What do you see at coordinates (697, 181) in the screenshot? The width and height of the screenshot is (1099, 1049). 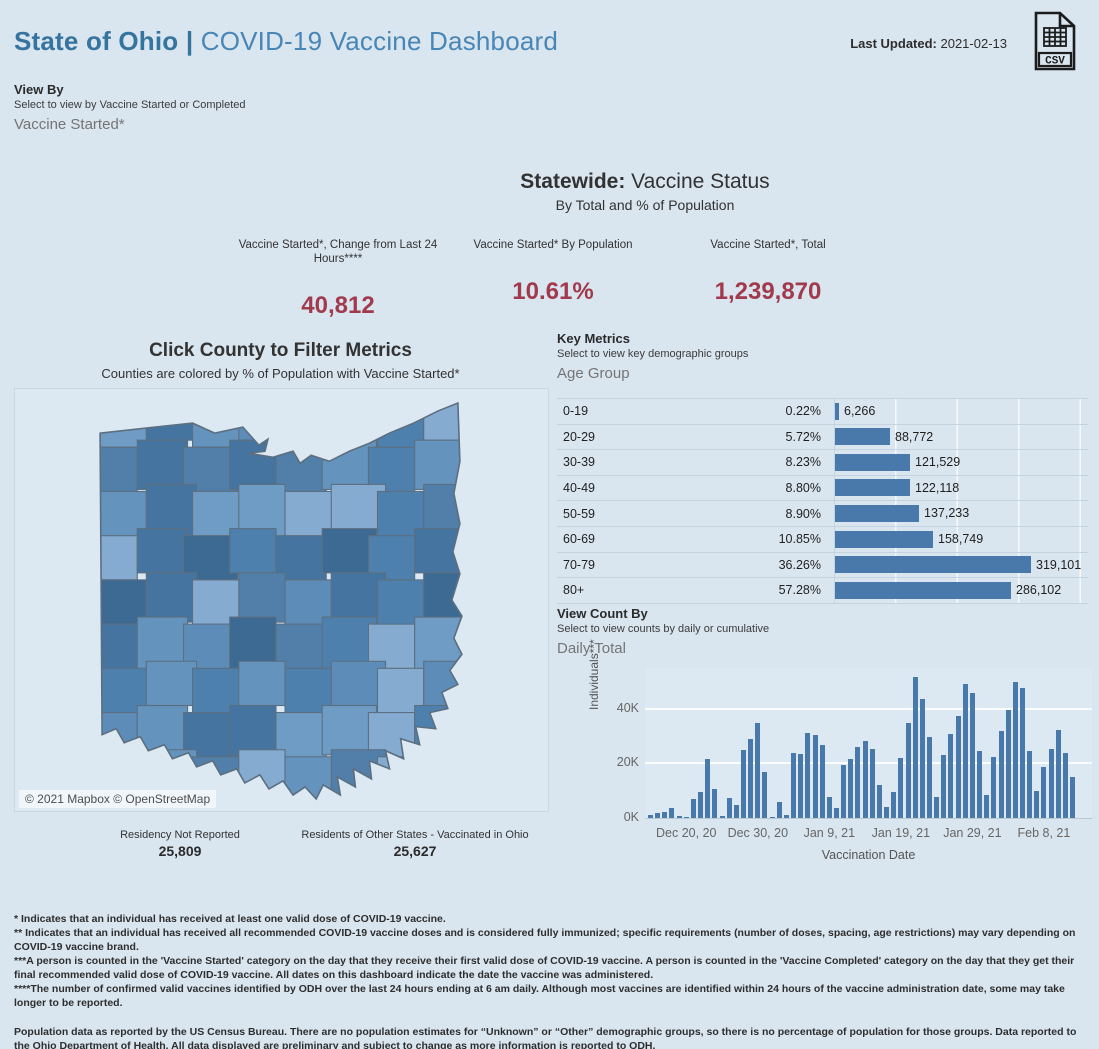 I see `statewide-title-rest: Vaccine Status` at bounding box center [697, 181].